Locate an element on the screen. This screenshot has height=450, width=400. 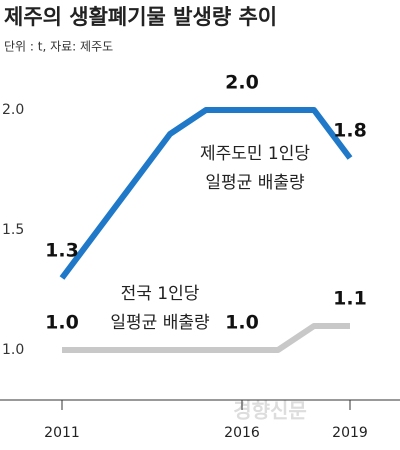
x-tick-label: 2019 is located at coordinates (350, 433).